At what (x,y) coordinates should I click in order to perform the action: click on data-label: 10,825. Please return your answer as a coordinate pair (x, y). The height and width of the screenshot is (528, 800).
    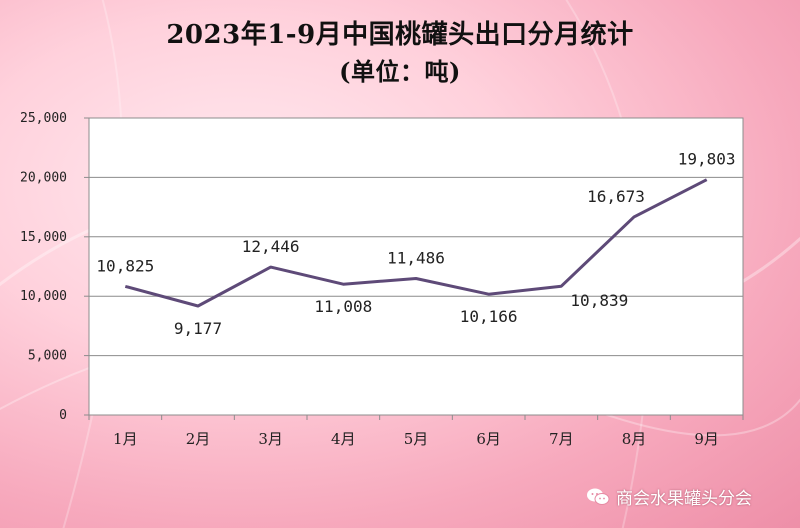
    Looking at the image, I should click on (125, 265).